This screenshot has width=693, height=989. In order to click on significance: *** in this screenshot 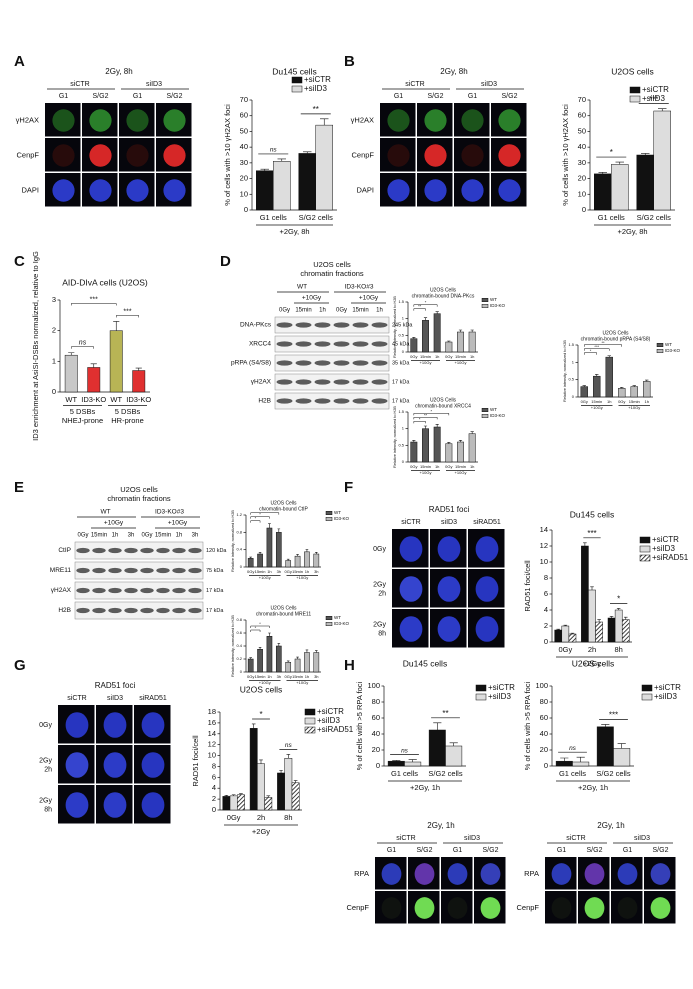, I will do `click(591, 533)`.